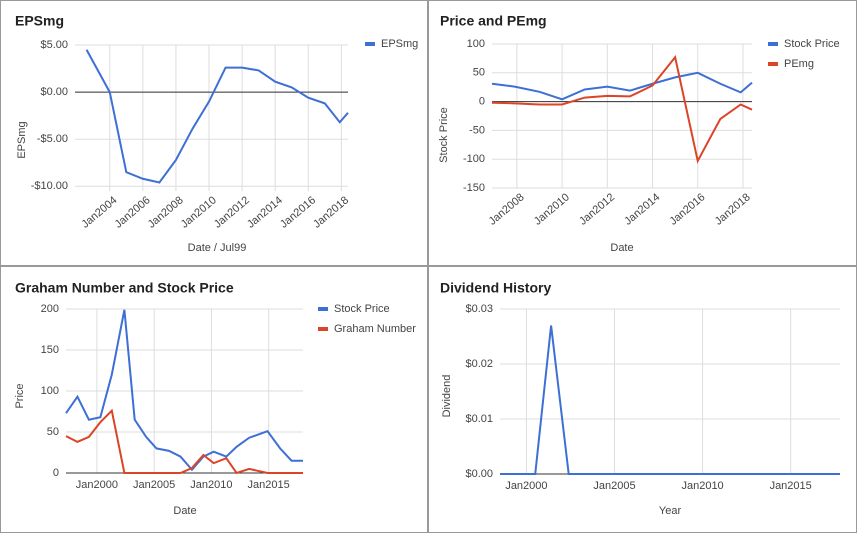 Image resolution: width=857 pixels, height=533 pixels. What do you see at coordinates (474, 188) in the screenshot?
I see `y-tick-label: -150` at bounding box center [474, 188].